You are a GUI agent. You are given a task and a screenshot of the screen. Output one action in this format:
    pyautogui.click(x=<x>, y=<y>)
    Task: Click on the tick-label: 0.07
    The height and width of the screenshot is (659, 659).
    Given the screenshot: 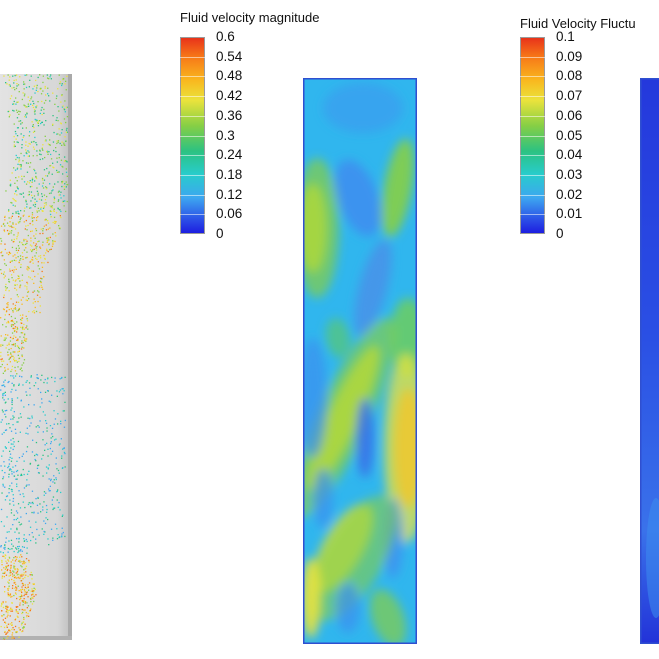 What is the action you would take?
    pyautogui.click(x=569, y=96)
    